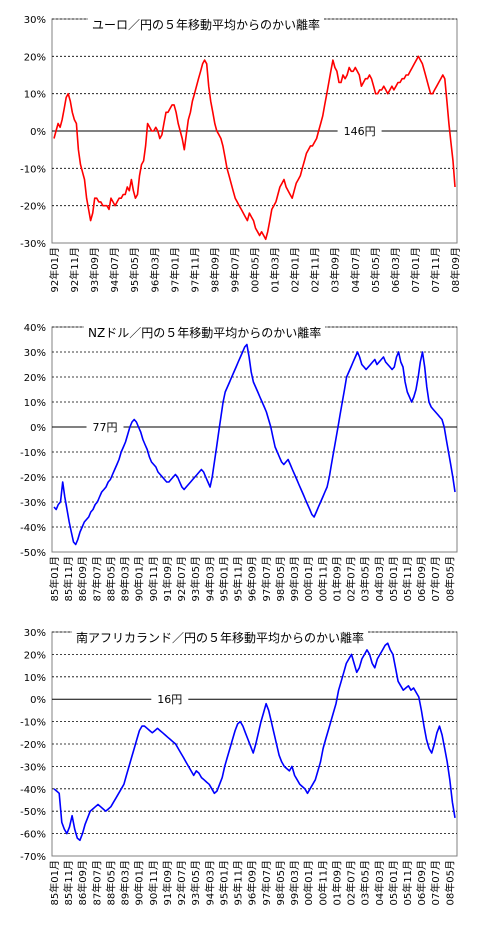  I want to click on y-tick-label: -70%, so click(33, 857).